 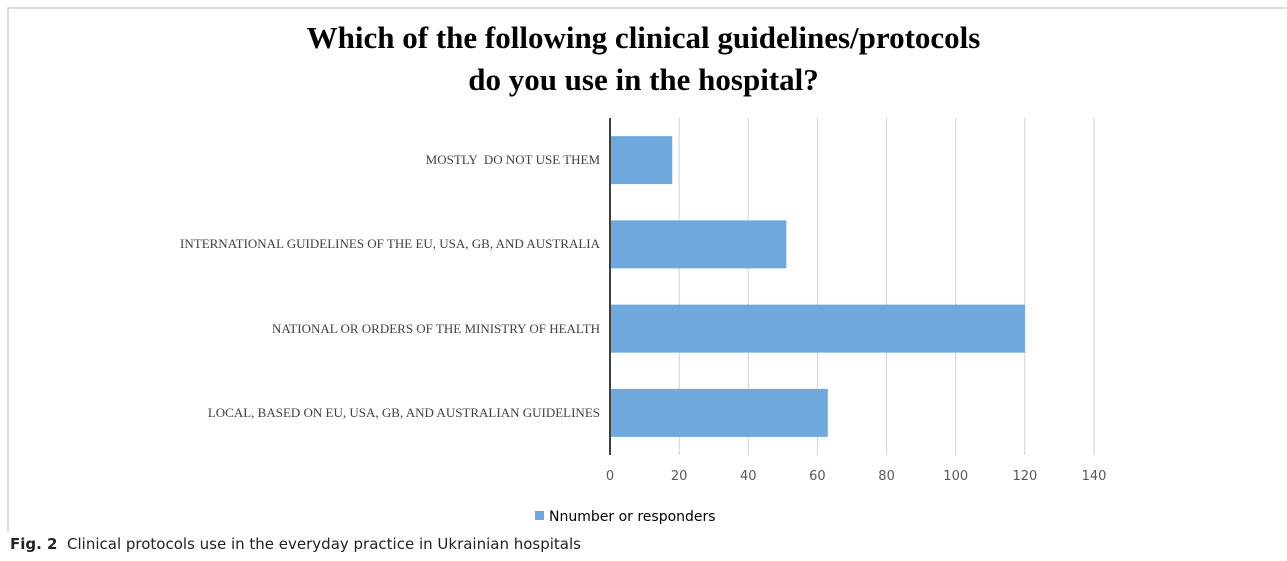 What do you see at coordinates (1024, 476) in the screenshot?
I see `x-tick-label: 120` at bounding box center [1024, 476].